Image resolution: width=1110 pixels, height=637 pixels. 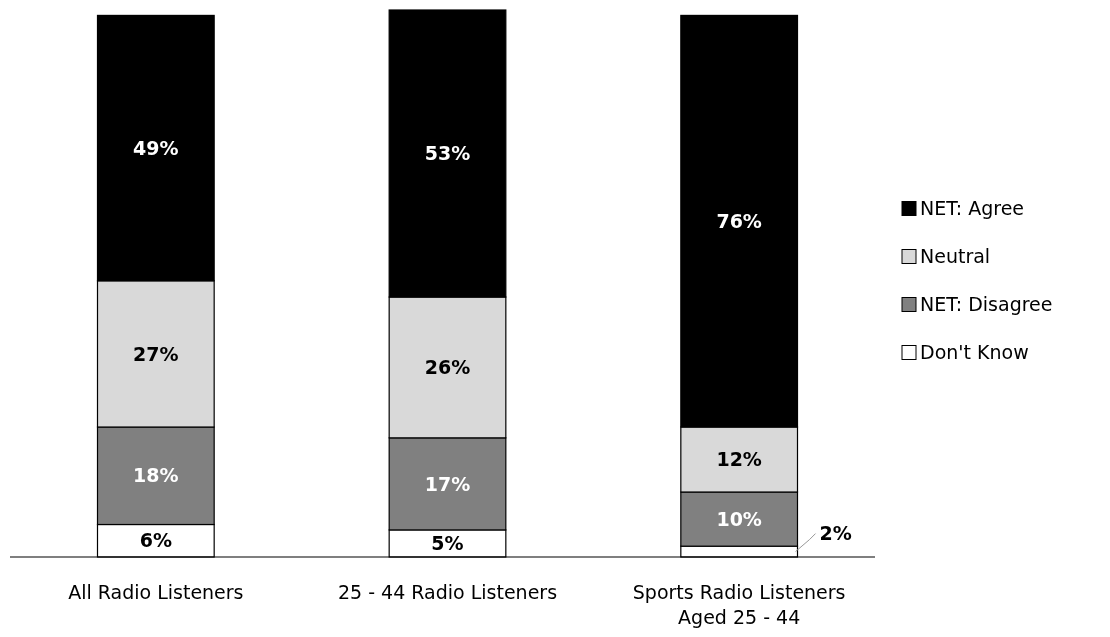 I want to click on x-tick-label: All Radio Listeners, so click(x=156, y=592).